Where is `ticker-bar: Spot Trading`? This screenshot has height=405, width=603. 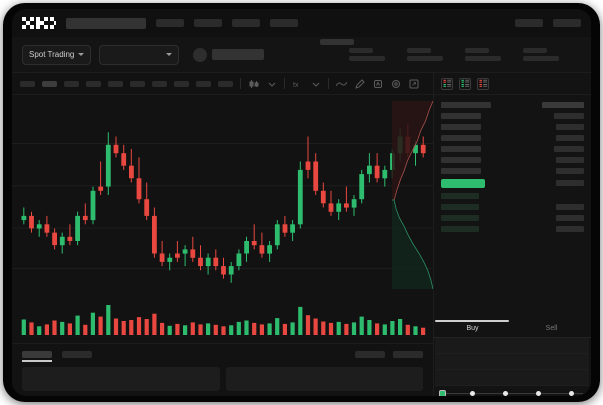
ticker-bar: Spot Trading is located at coordinates (301, 55).